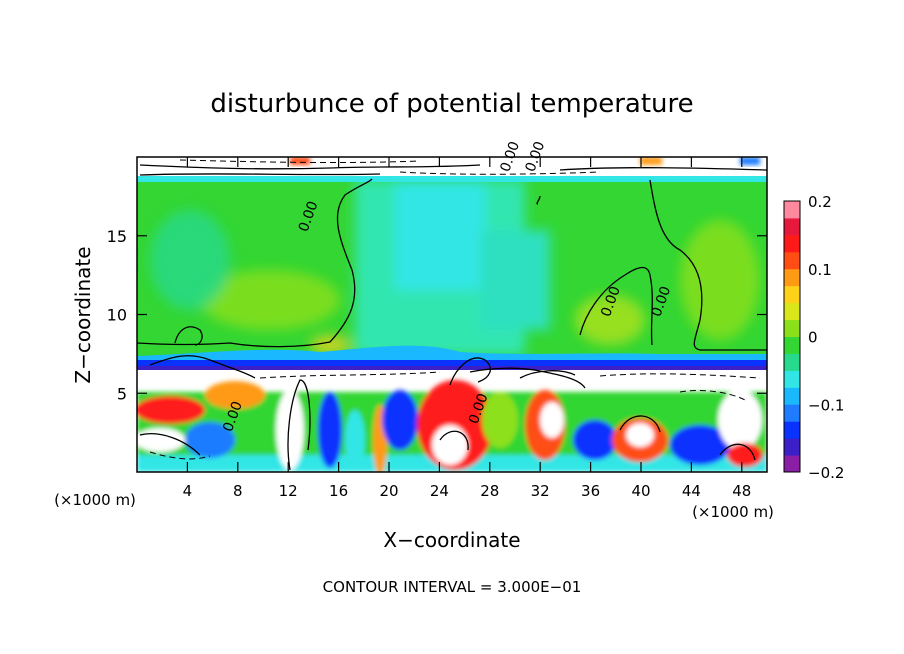  What do you see at coordinates (820, 202) in the screenshot?
I see `colorbar-tick-label: 0.2` at bounding box center [820, 202].